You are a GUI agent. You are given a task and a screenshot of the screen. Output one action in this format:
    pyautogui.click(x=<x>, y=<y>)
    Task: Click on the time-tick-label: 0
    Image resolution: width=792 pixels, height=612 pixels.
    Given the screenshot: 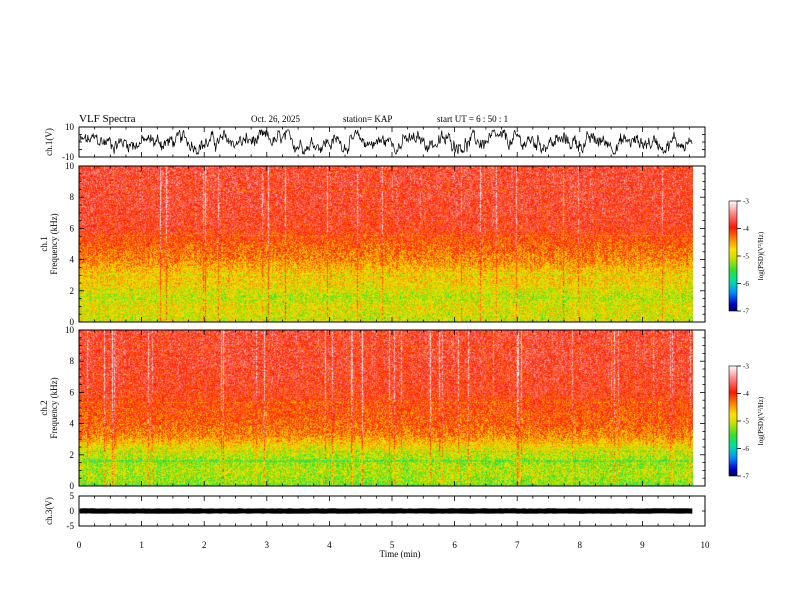 What is the action you would take?
    pyautogui.click(x=79, y=545)
    